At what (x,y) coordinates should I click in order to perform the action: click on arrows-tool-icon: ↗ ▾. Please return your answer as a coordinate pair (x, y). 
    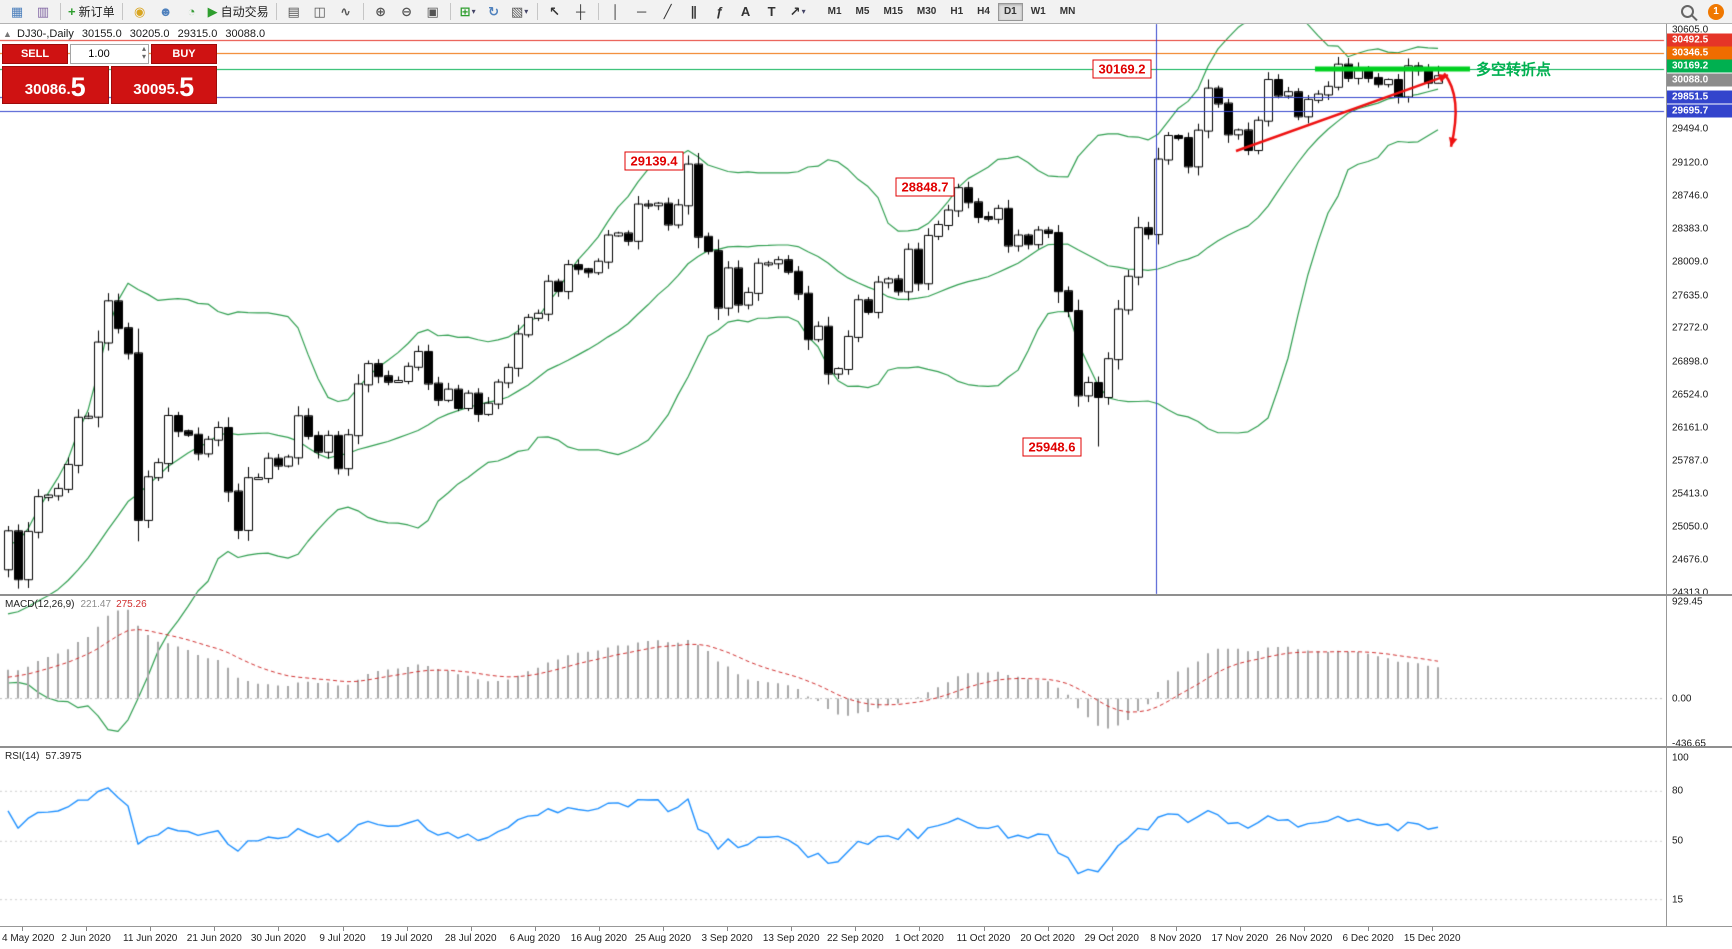
    Looking at the image, I should click on (798, 12).